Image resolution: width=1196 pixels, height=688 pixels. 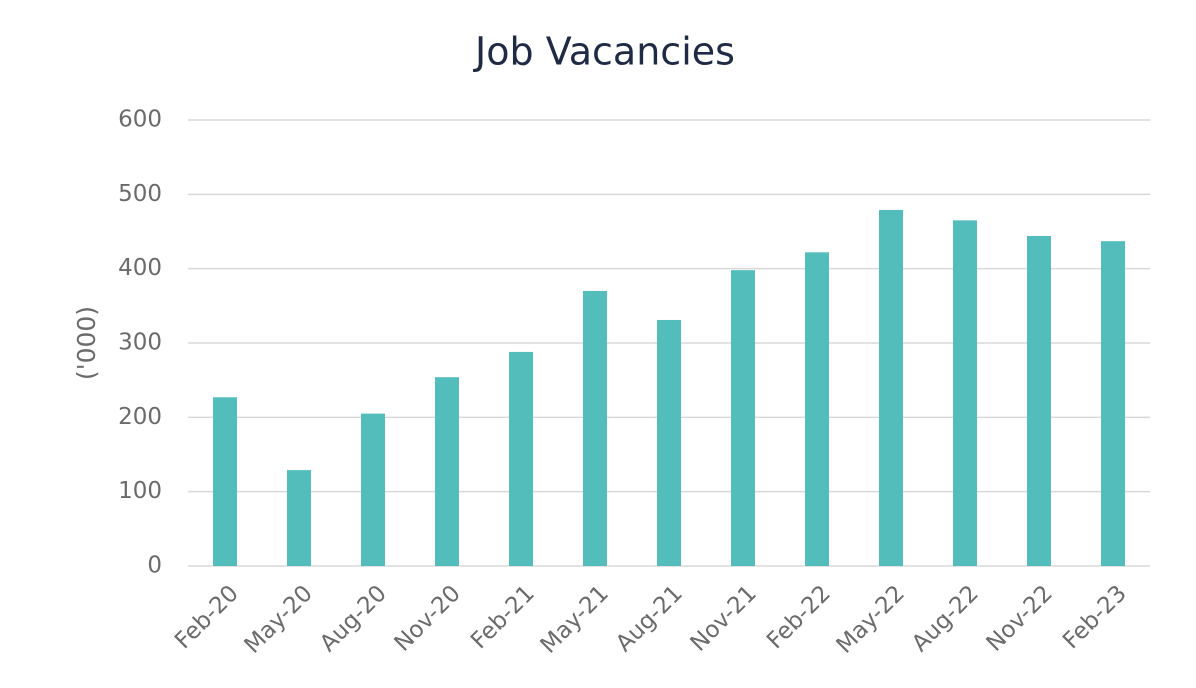 I want to click on y-tick-label: 200, so click(x=140, y=417).